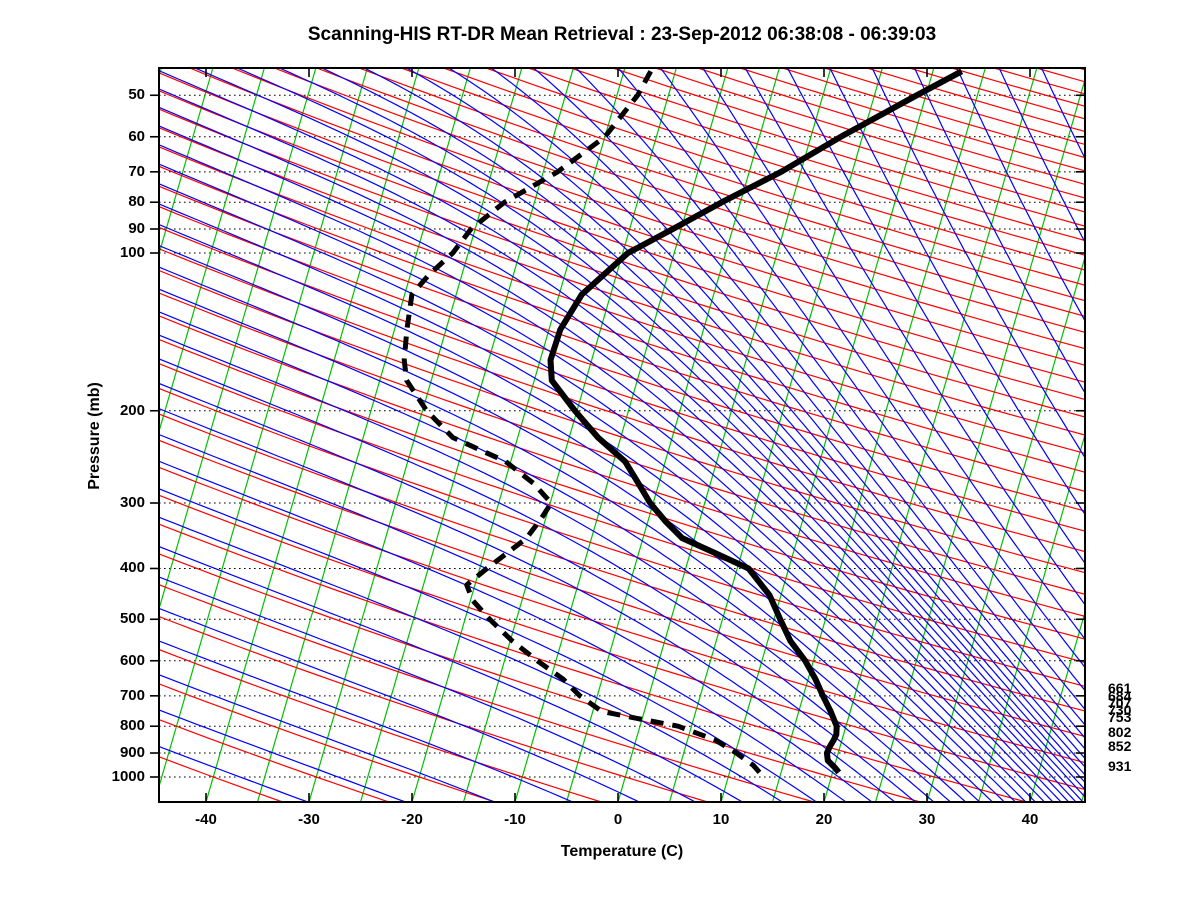  What do you see at coordinates (1120, 731) in the screenshot?
I see `retrieval-level-label: 802` at bounding box center [1120, 731].